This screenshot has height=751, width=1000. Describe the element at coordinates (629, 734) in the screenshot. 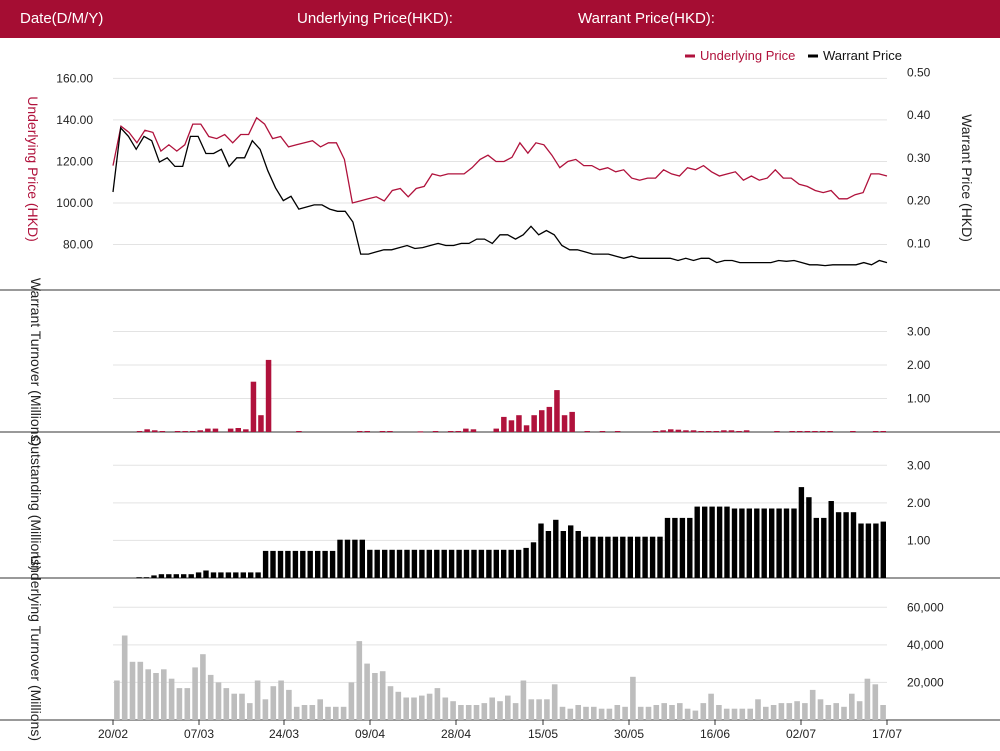

I see `x-tick-label: 30/05` at that location.